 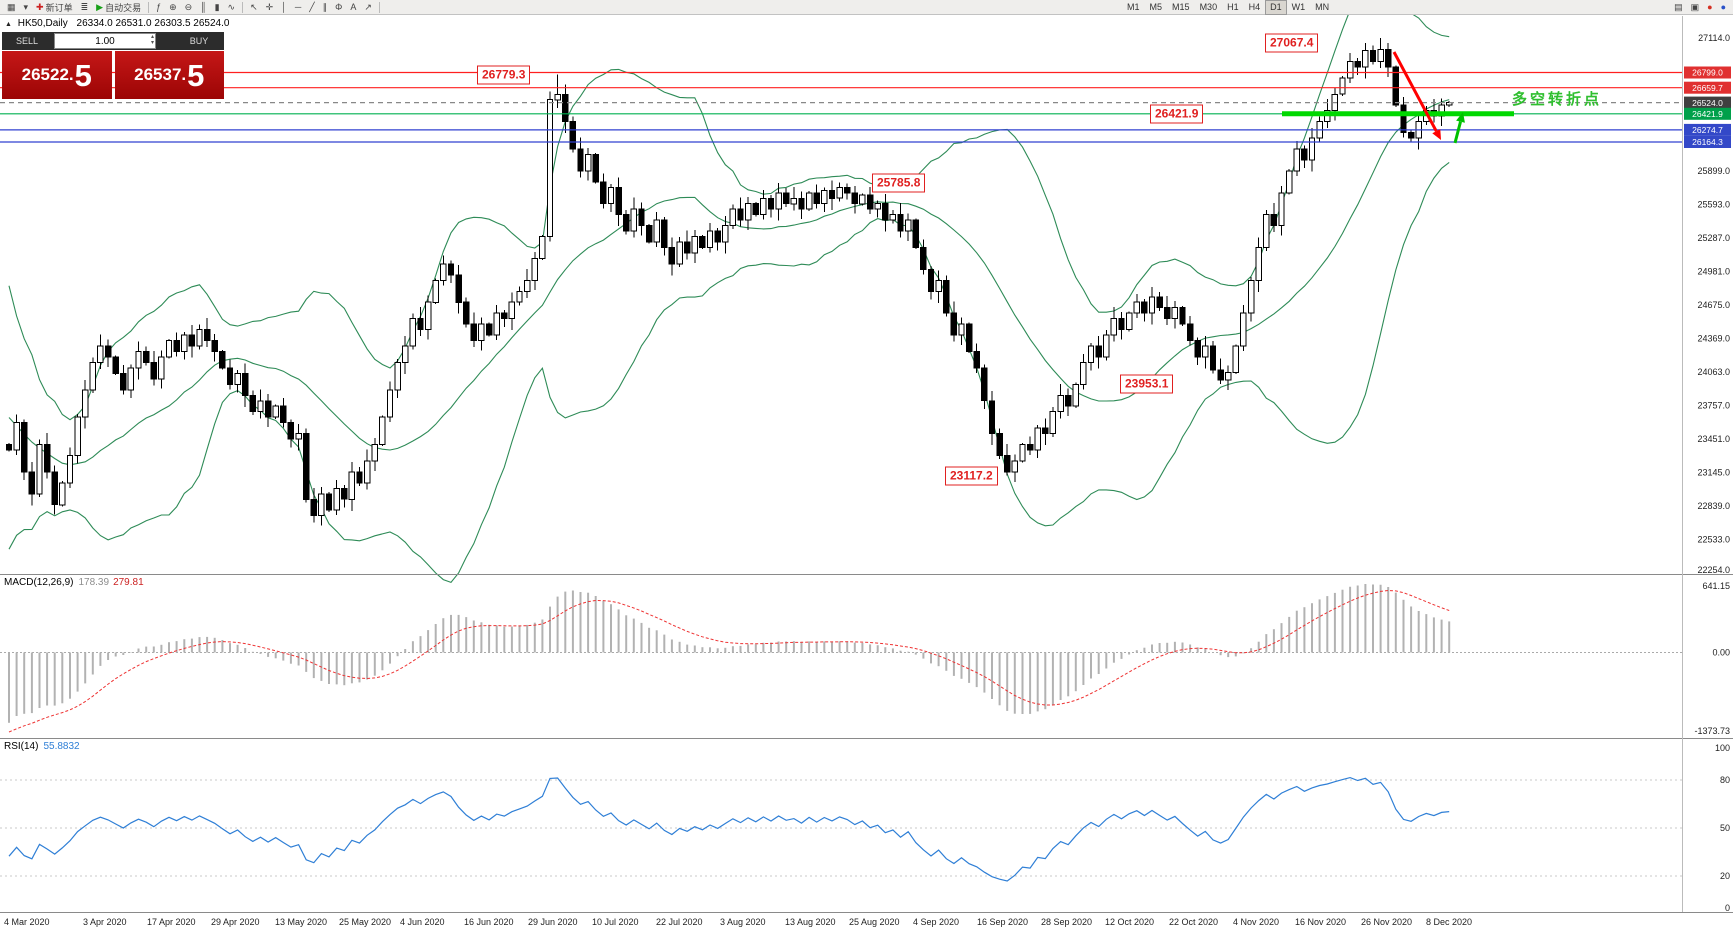 I want to click on price-axis-label: 23145.0, so click(x=1713, y=473).